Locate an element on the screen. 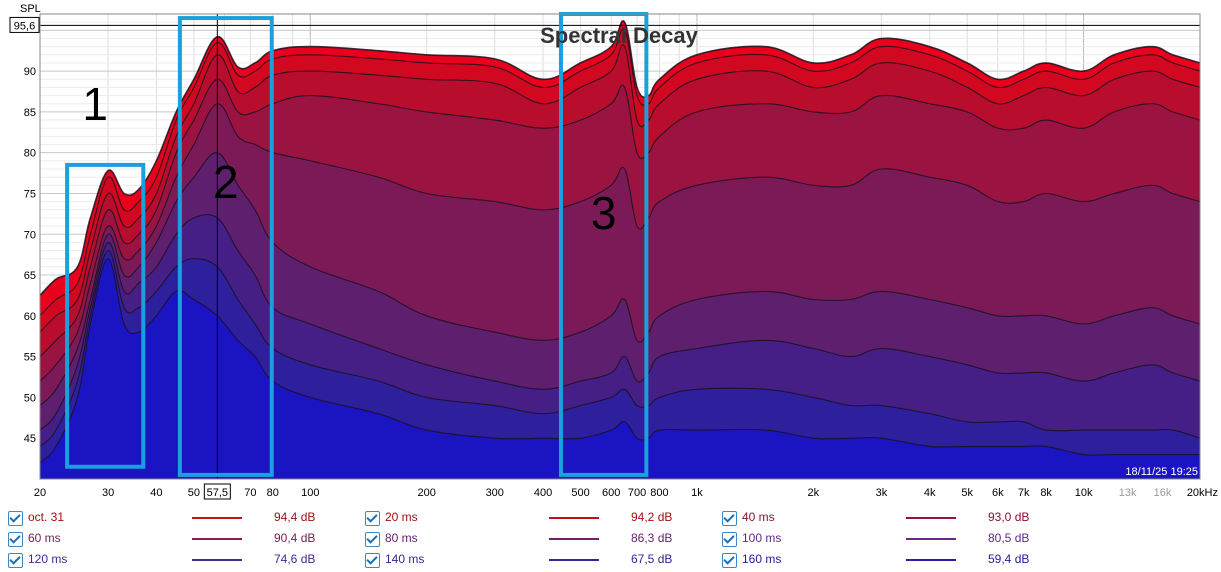  x-tick-label: 700 is located at coordinates (637, 493).